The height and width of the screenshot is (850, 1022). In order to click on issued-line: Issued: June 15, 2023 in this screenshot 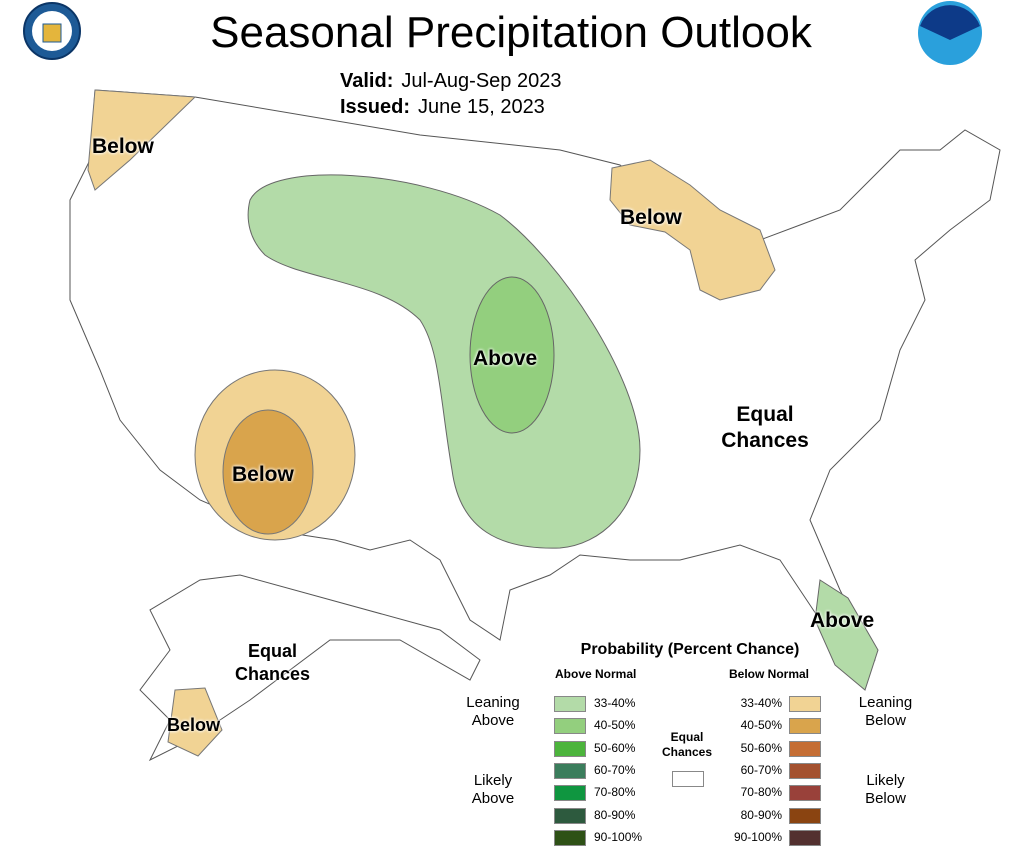, I will do `click(442, 107)`.